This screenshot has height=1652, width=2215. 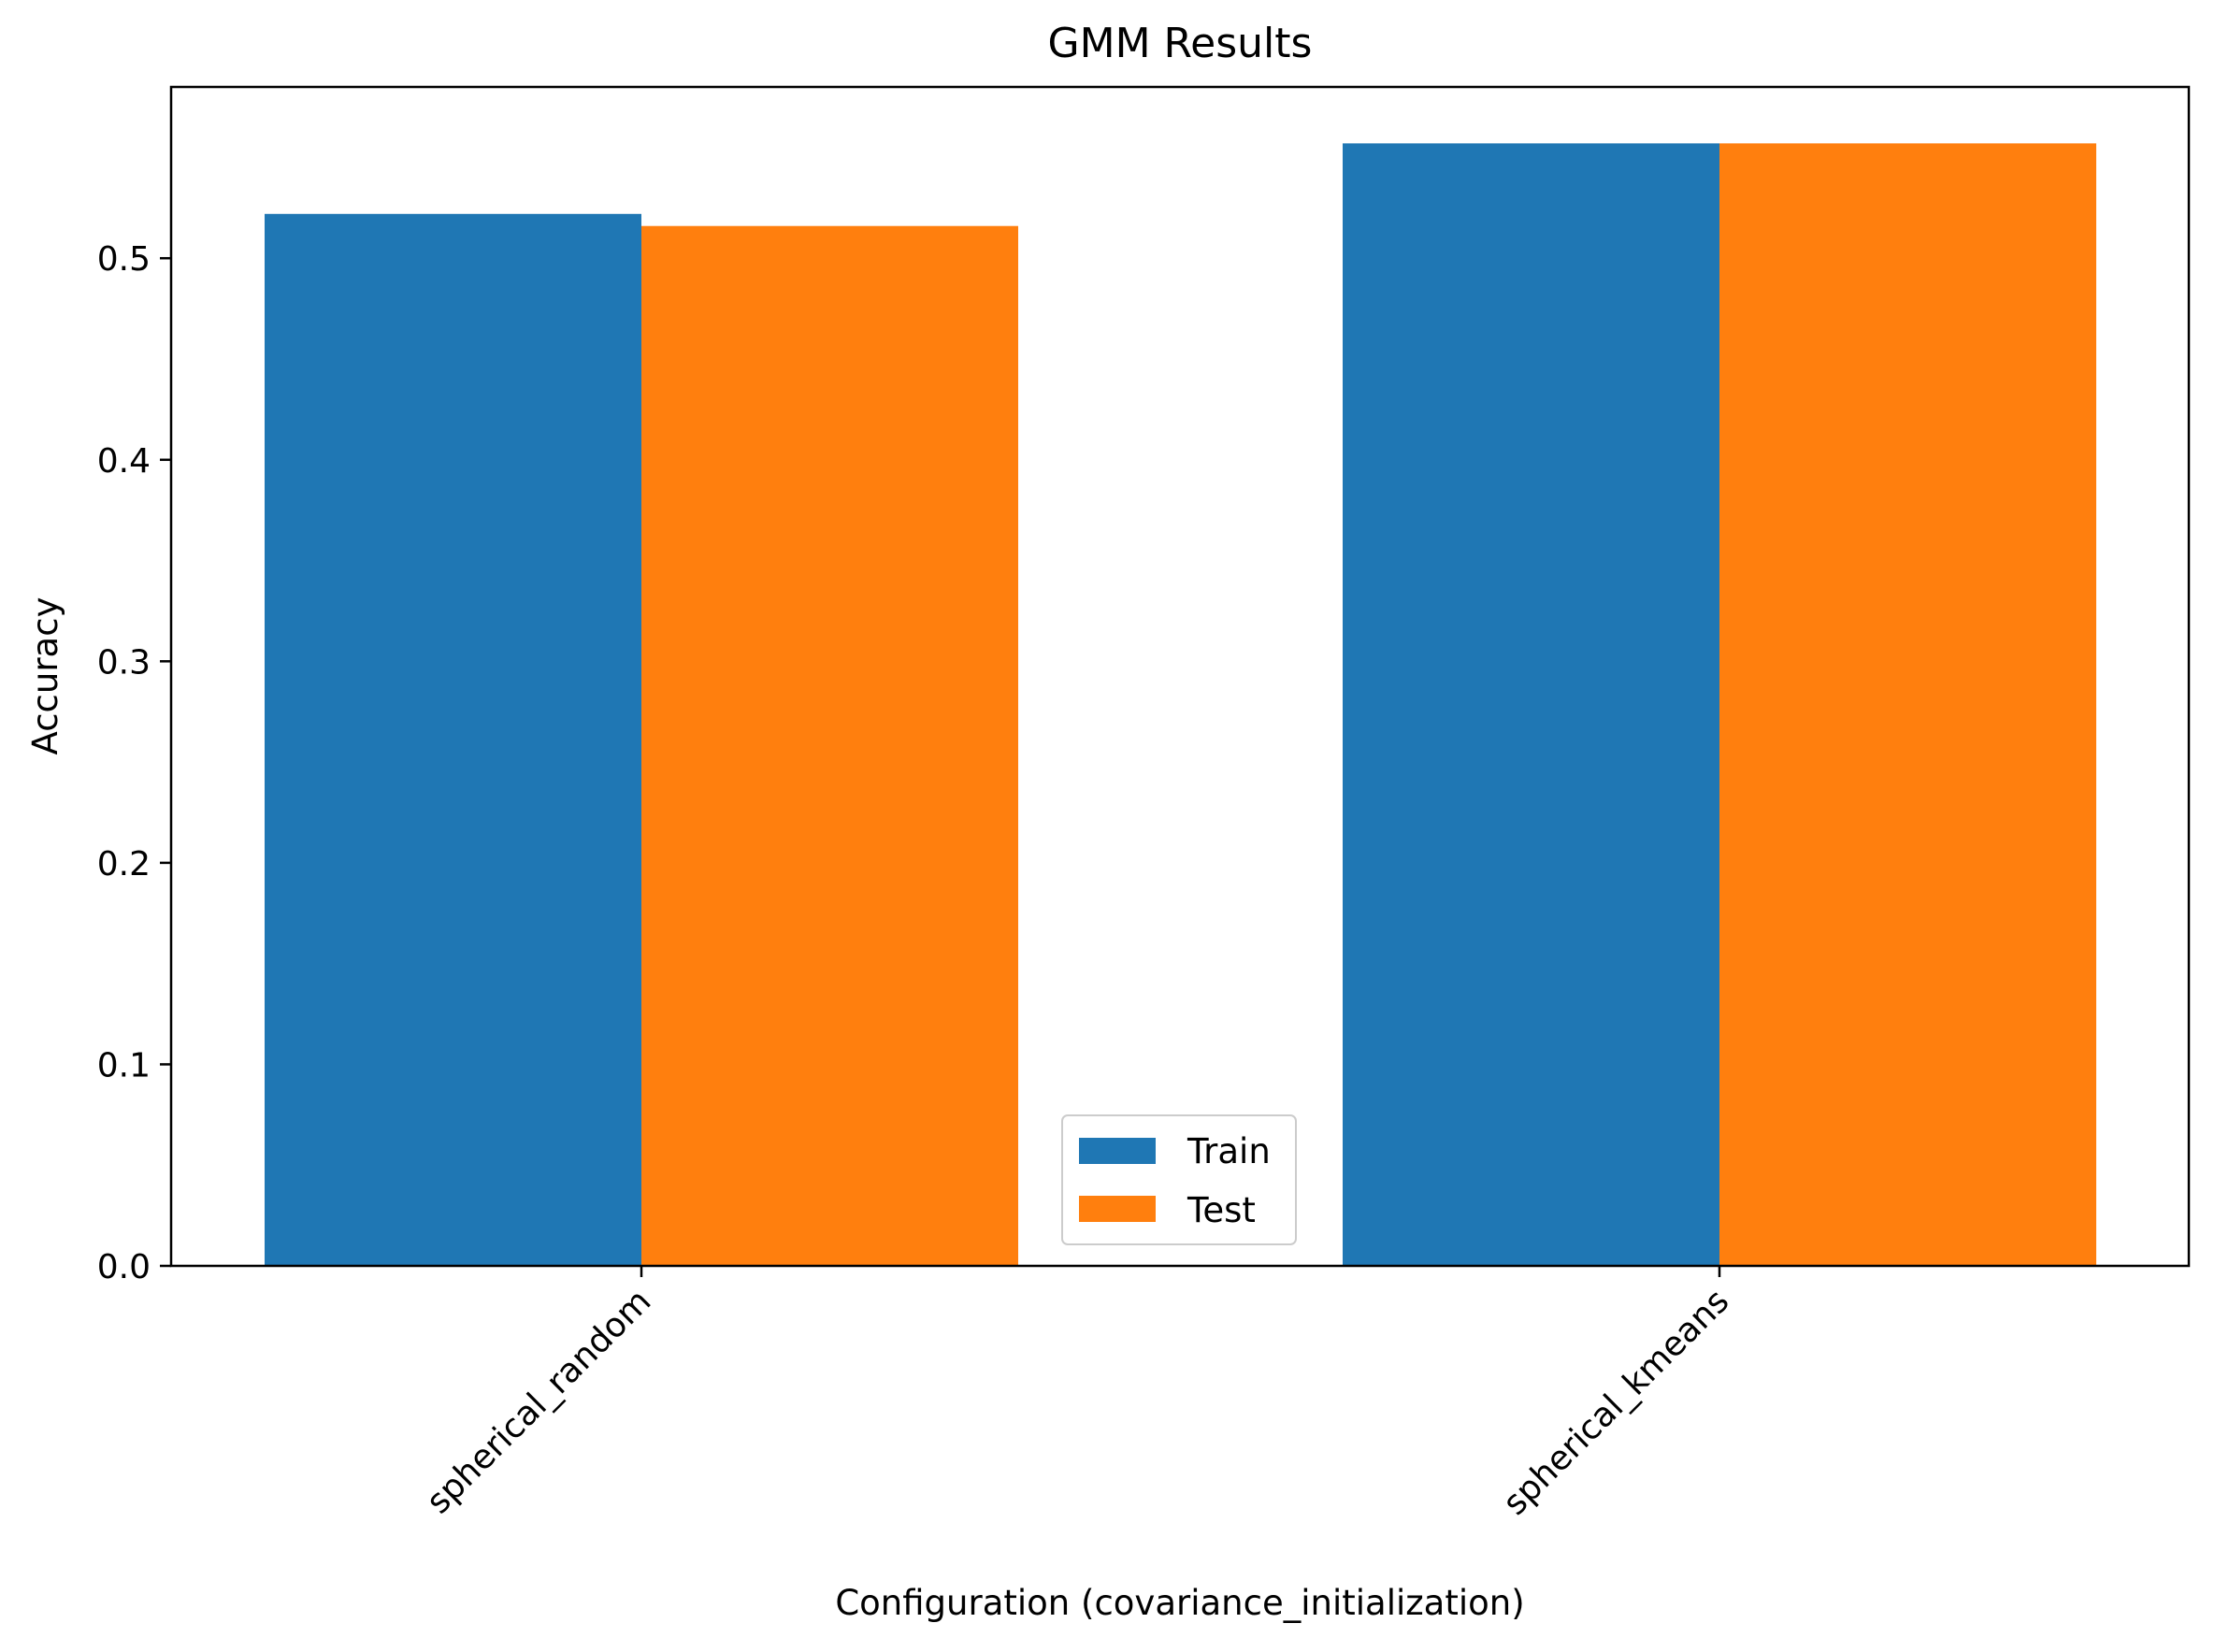 I want to click on y-axis: 0.0 0.1 0.2 0.3 0.4 0.5, so click(x=134, y=763).